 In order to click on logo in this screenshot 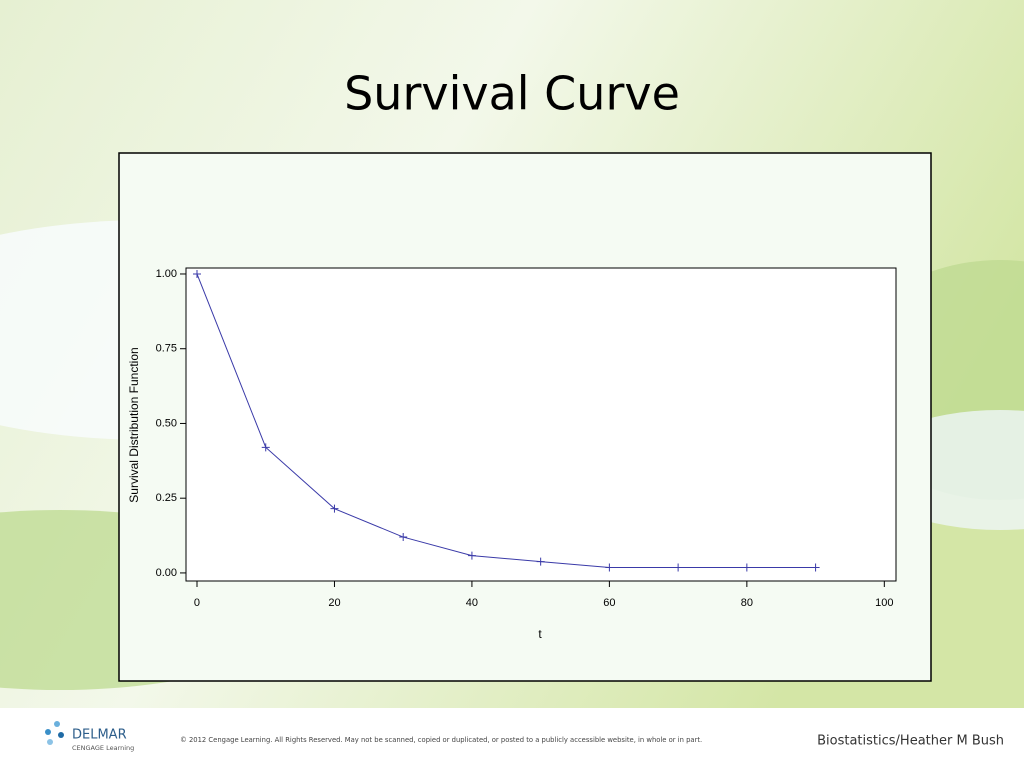, I will do `click(54, 733)`.